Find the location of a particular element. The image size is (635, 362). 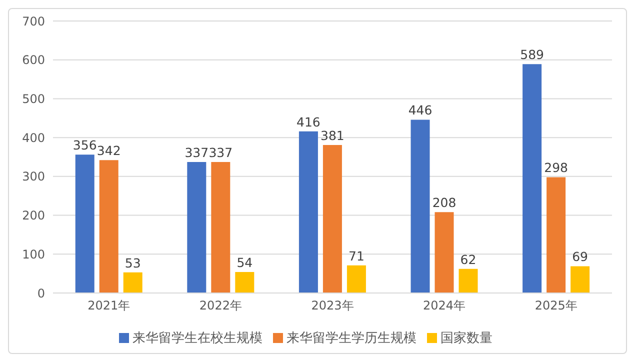

x-tick-label: 2025年 is located at coordinates (556, 305).